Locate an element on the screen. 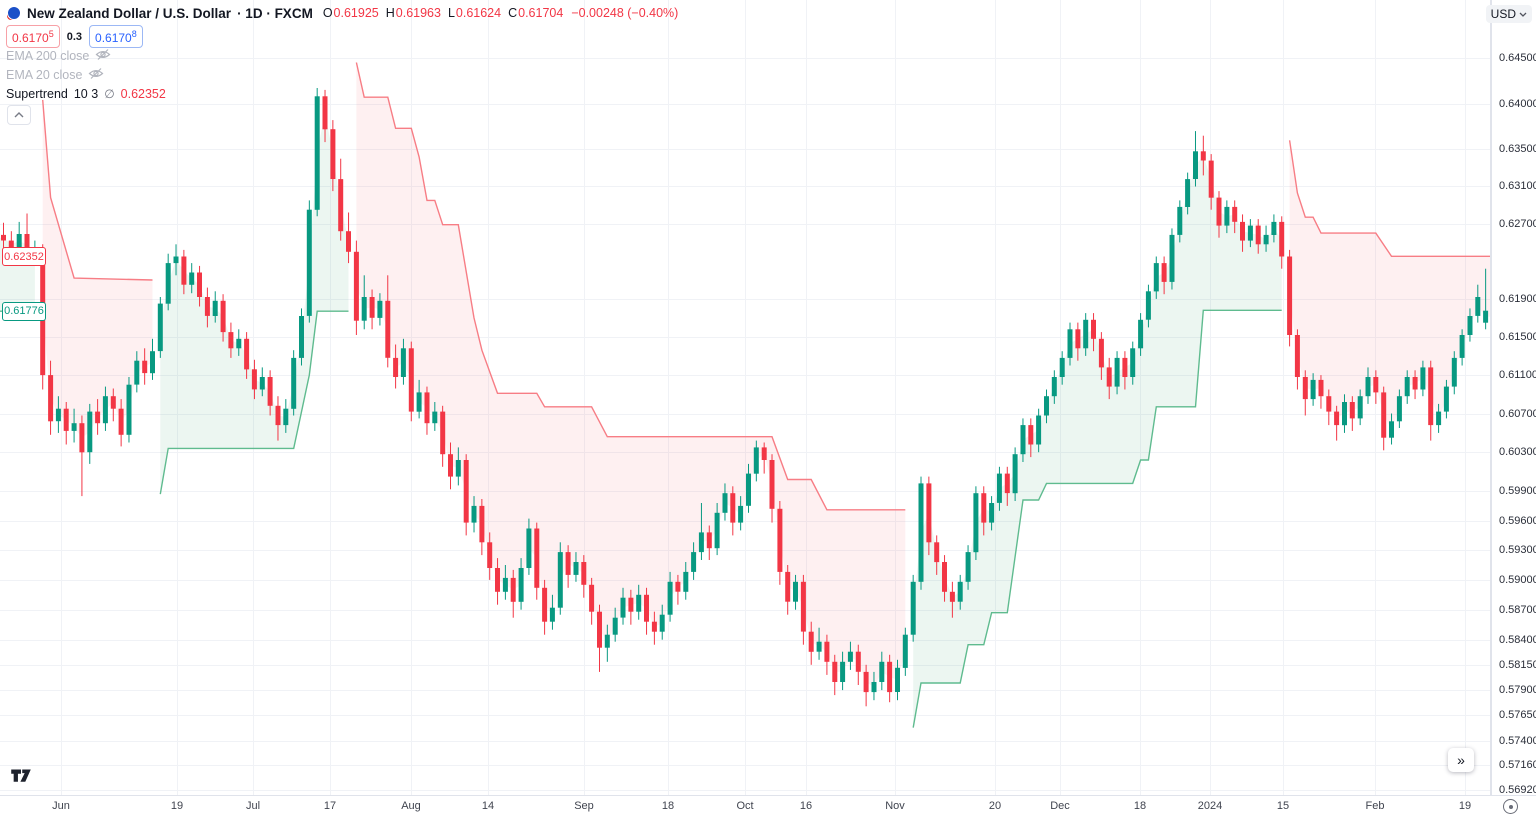  symbol-meta: · 1D · FXCM is located at coordinates (275, 13).